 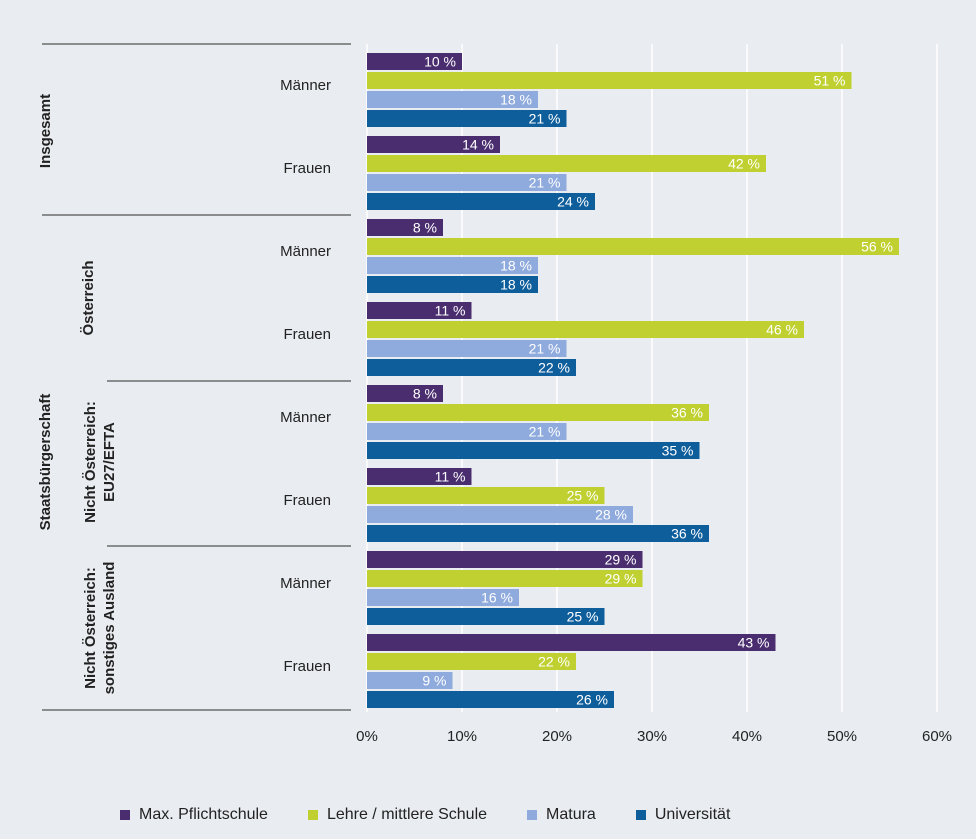 What do you see at coordinates (462, 736) in the screenshot?
I see `x-tick-label: 10%` at bounding box center [462, 736].